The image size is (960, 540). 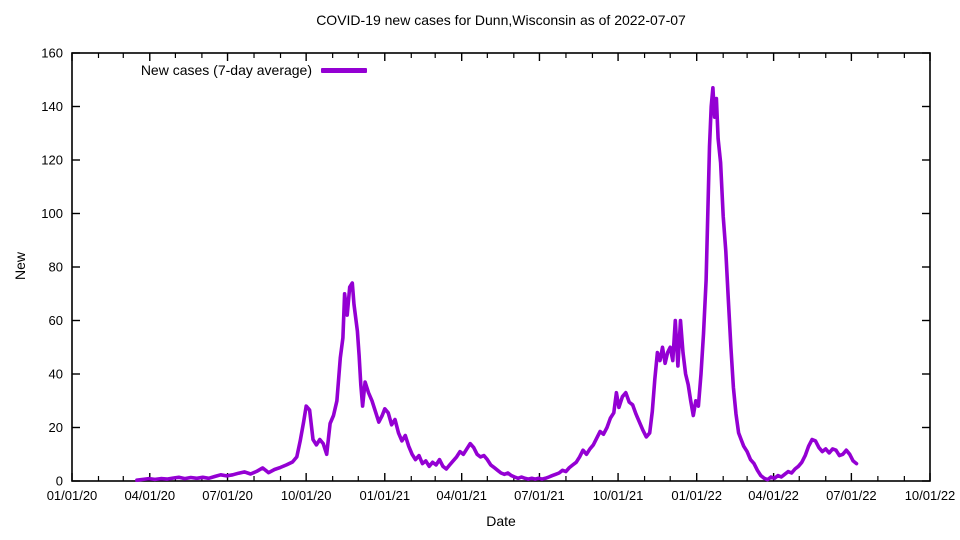 What do you see at coordinates (696, 495) in the screenshot?
I see `x-tick-label: 01/01/22` at bounding box center [696, 495].